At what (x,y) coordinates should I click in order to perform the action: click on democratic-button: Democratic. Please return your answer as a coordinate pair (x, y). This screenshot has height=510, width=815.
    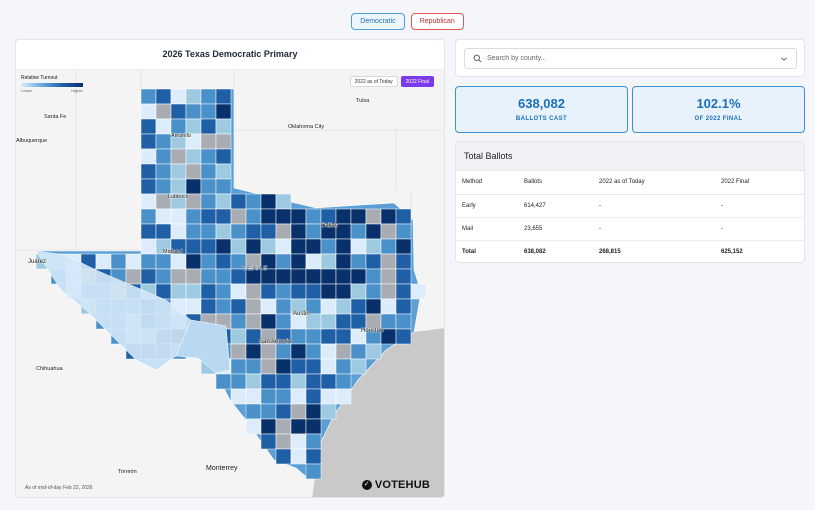
    Looking at the image, I should click on (378, 21).